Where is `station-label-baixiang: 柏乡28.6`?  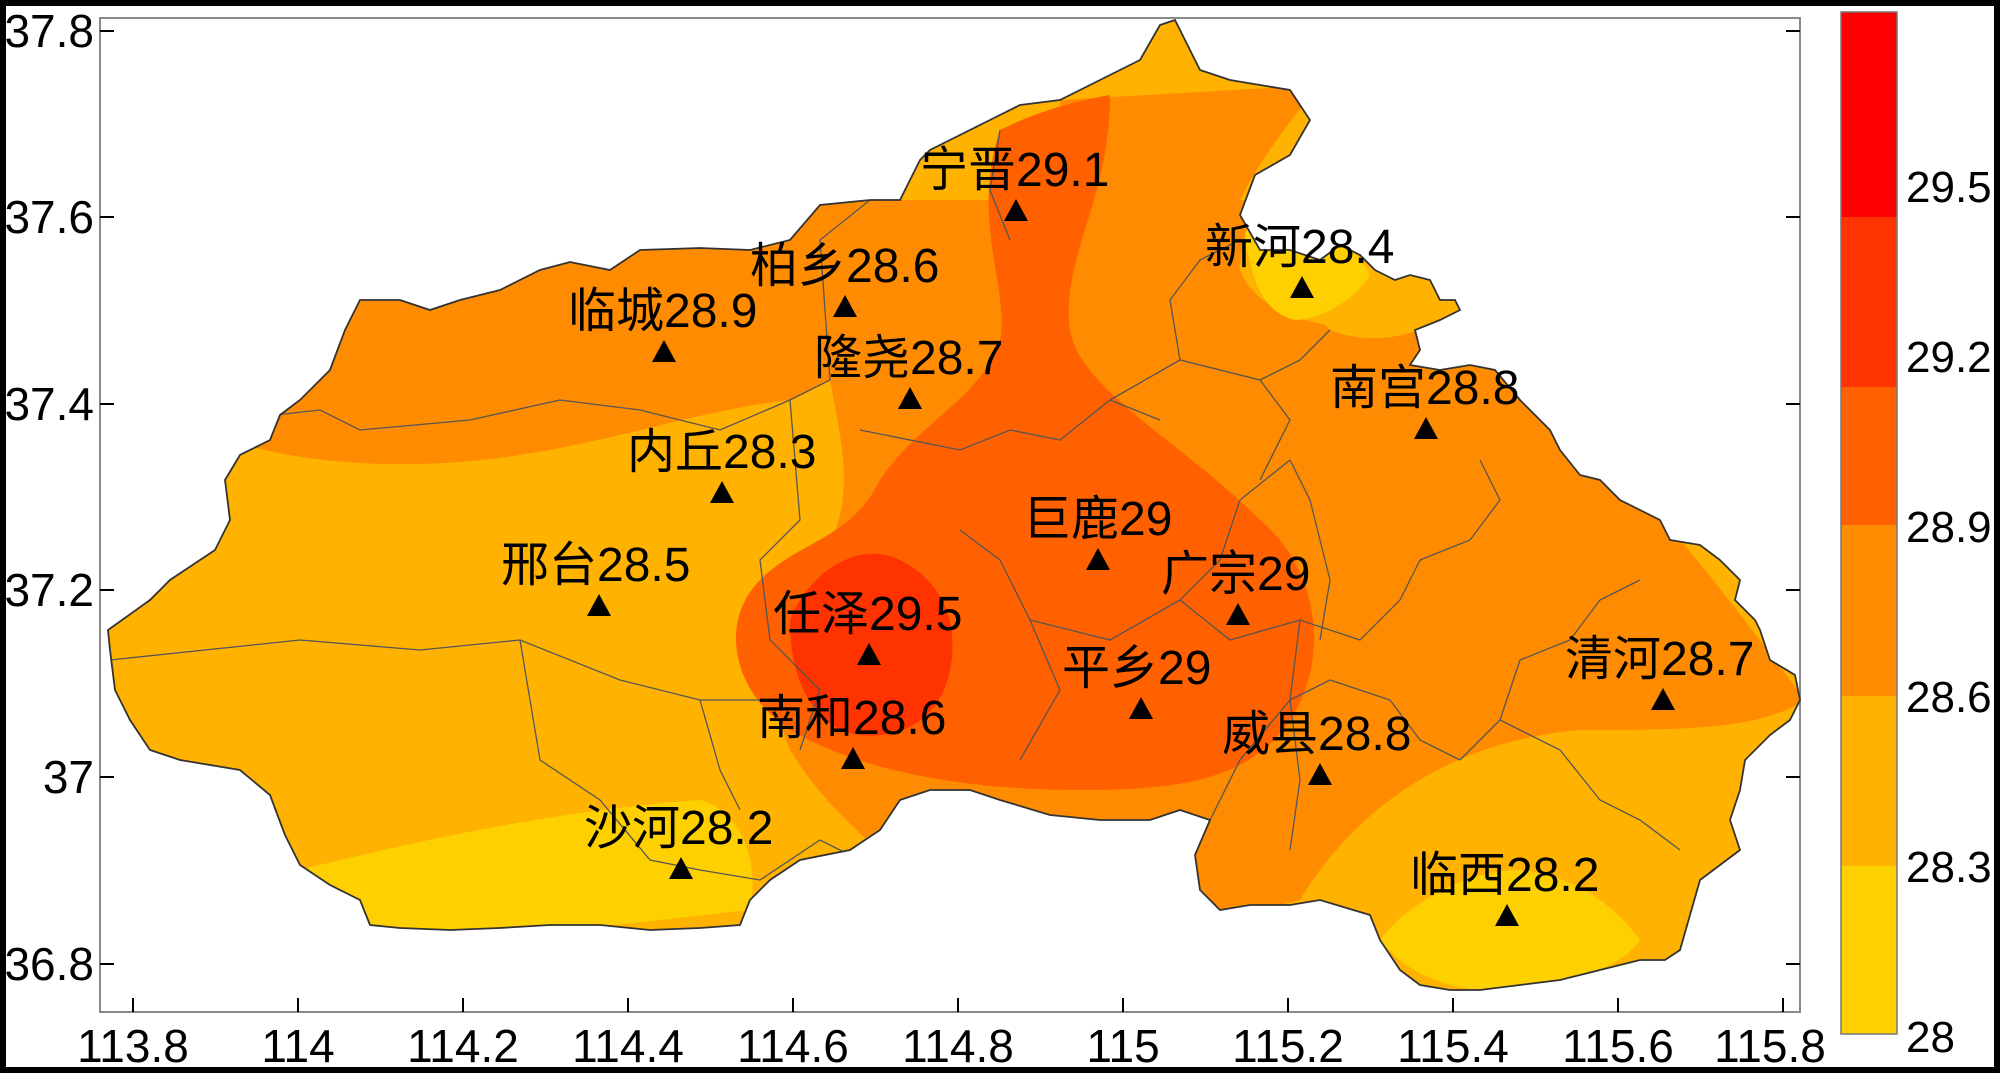
station-label-baixiang: 柏乡28.6 is located at coordinates (844, 266).